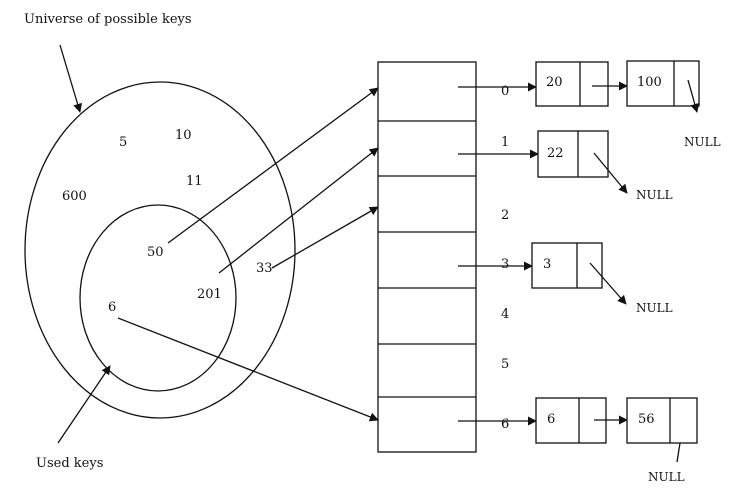 The height and width of the screenshot is (497, 735). Describe the element at coordinates (71, 78) in the screenshot. I see `universe-pointer-arrow` at that location.